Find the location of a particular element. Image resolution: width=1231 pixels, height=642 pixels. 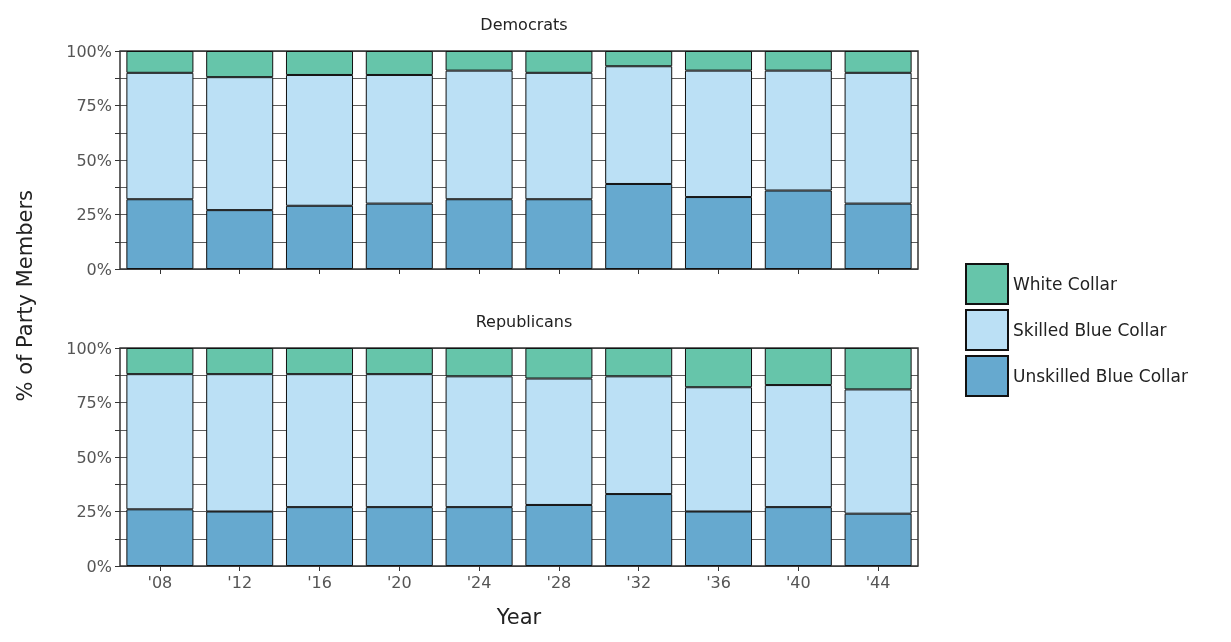

y-axis-title: % of Party Members is located at coordinates (24, 295).